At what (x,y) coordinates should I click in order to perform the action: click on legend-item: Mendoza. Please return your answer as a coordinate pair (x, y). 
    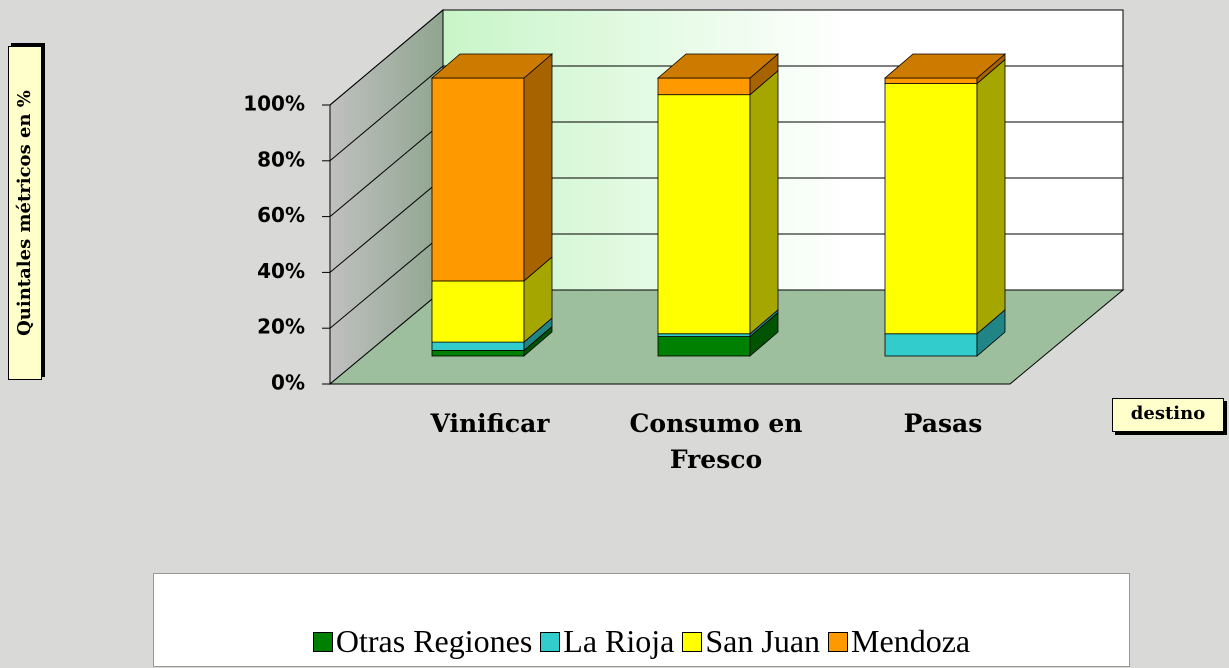
    Looking at the image, I should click on (899, 641).